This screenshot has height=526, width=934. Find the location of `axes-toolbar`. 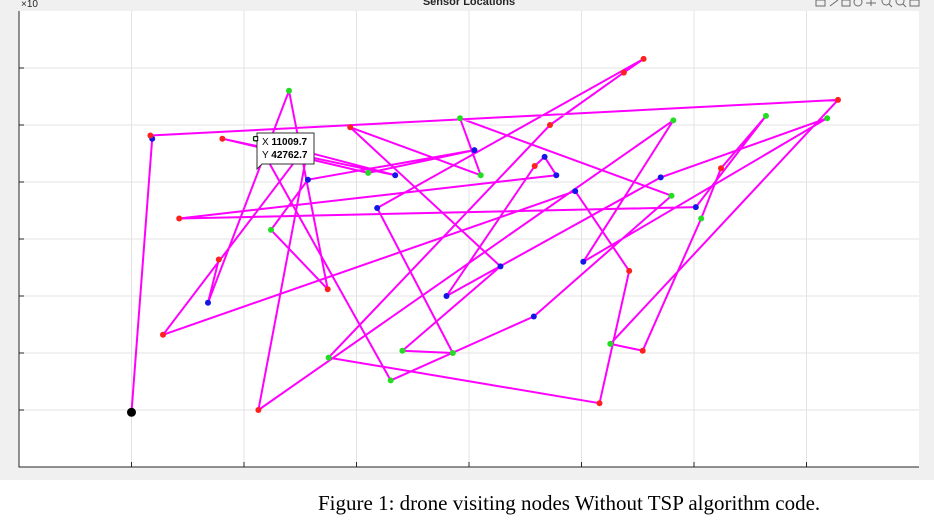

axes-toolbar is located at coordinates (867, 4).